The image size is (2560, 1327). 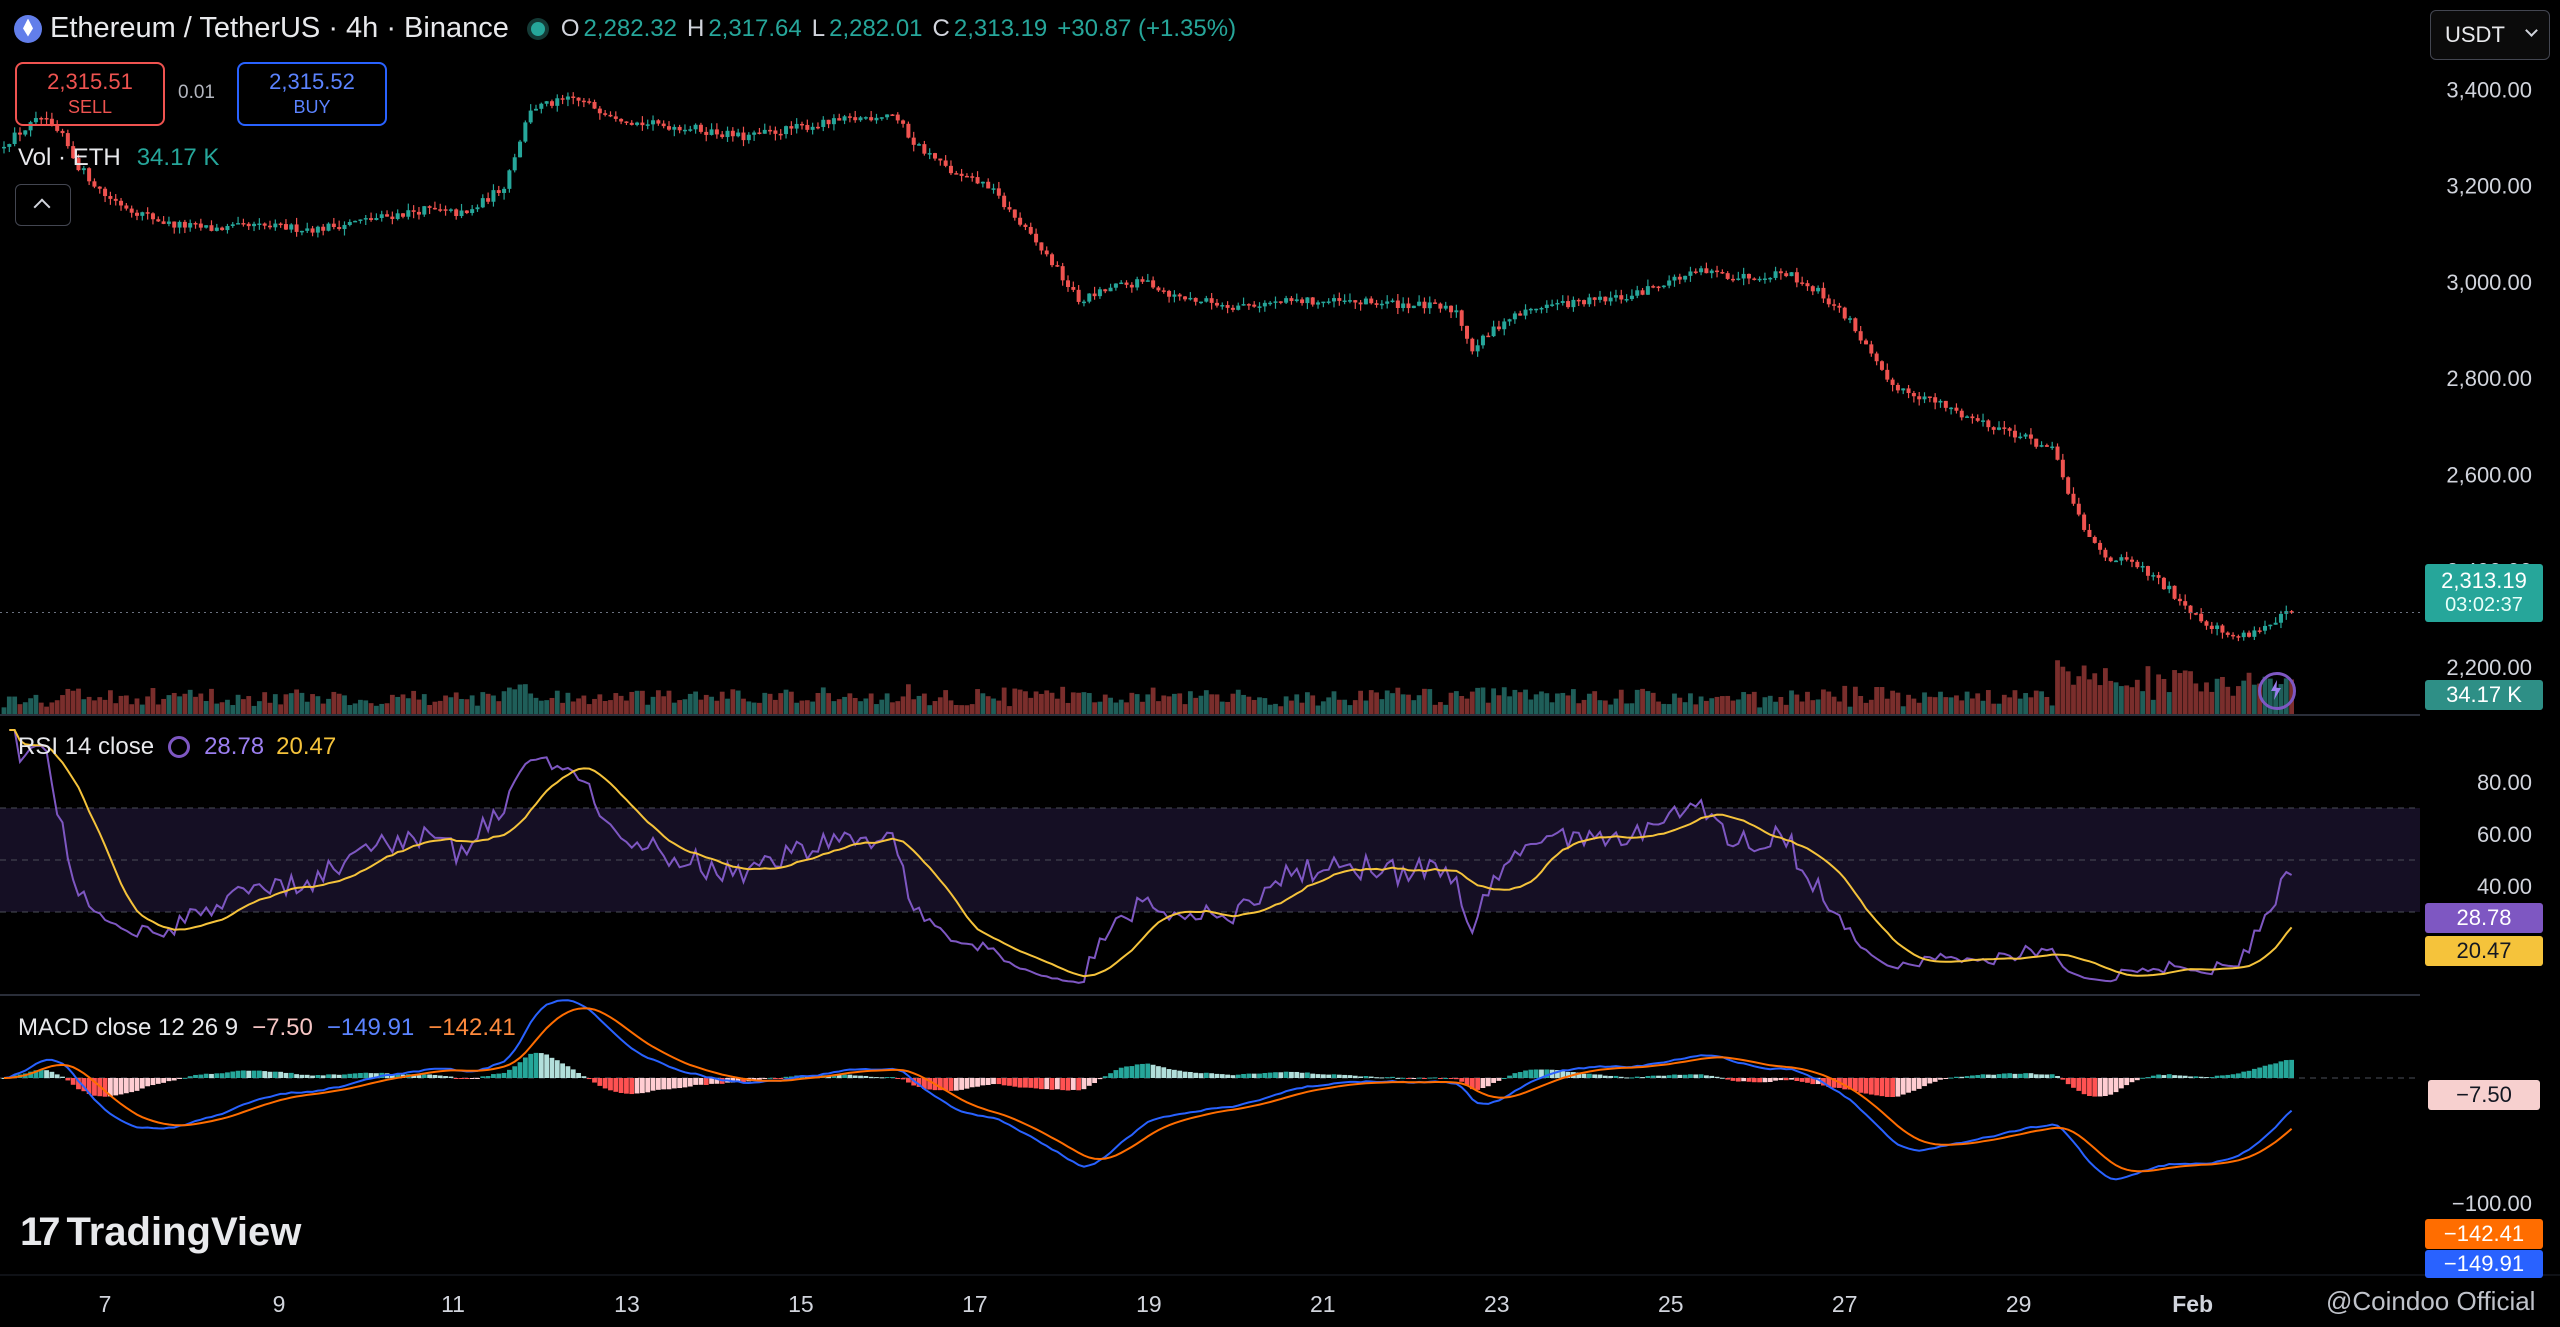 I want to click on macd-legend: MACD close 12 26 9 −7.50 −149.91 −142.41, so click(x=267, y=1028).